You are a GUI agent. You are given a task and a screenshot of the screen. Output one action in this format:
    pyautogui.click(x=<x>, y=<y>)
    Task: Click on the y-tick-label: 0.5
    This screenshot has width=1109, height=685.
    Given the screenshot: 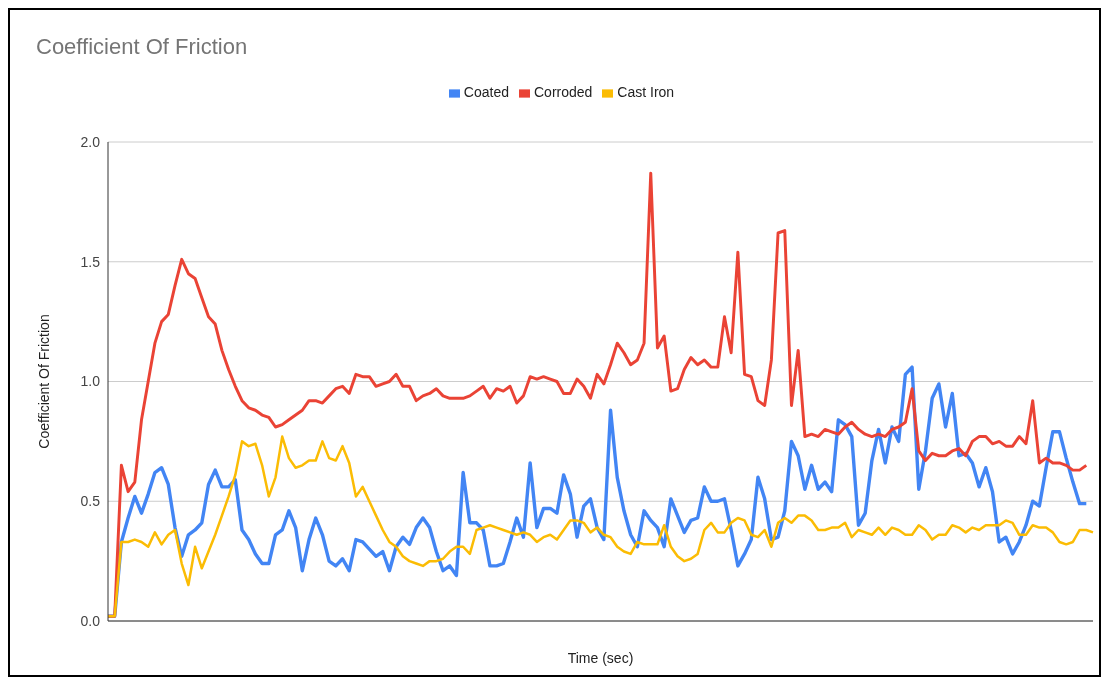 What is the action you would take?
    pyautogui.click(x=90, y=501)
    